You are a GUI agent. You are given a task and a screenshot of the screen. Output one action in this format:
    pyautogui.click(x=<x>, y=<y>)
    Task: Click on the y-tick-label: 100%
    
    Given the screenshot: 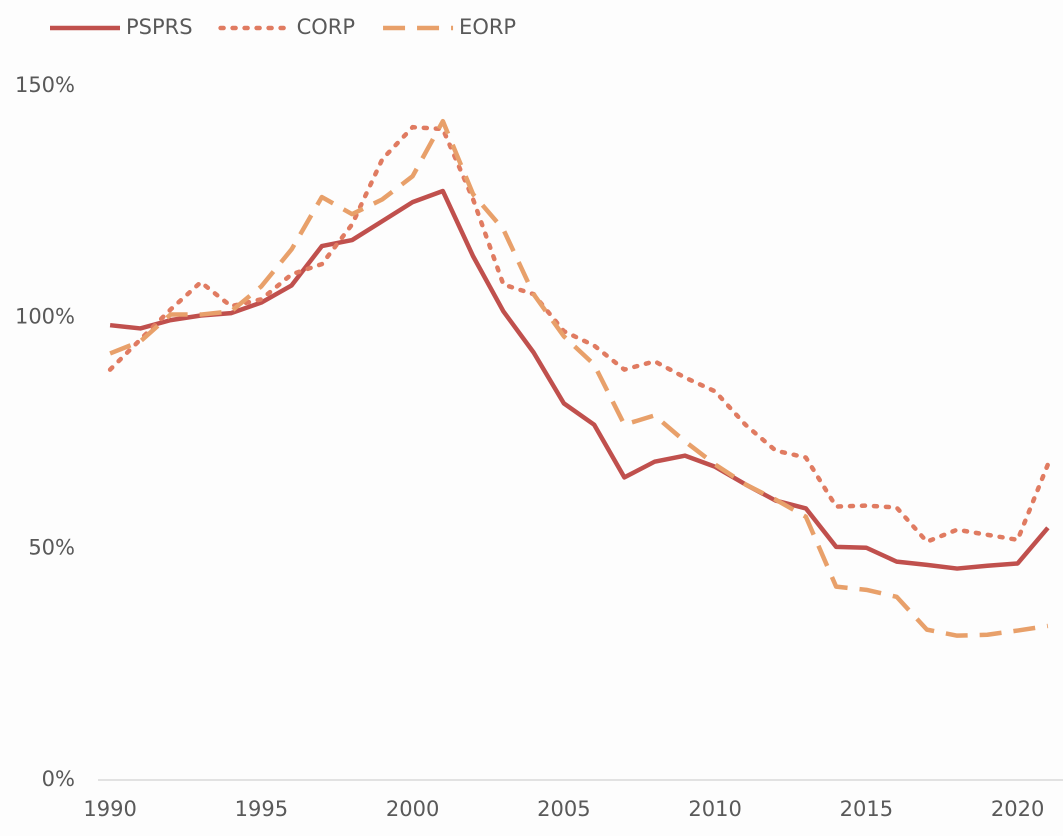 What is the action you would take?
    pyautogui.click(x=45, y=316)
    